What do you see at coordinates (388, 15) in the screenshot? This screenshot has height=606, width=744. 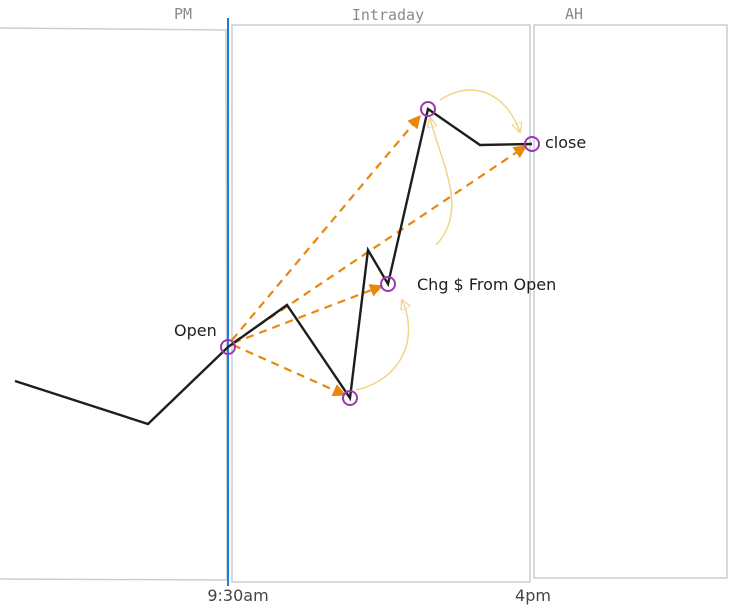 I see `section-label: Intraday` at bounding box center [388, 15].